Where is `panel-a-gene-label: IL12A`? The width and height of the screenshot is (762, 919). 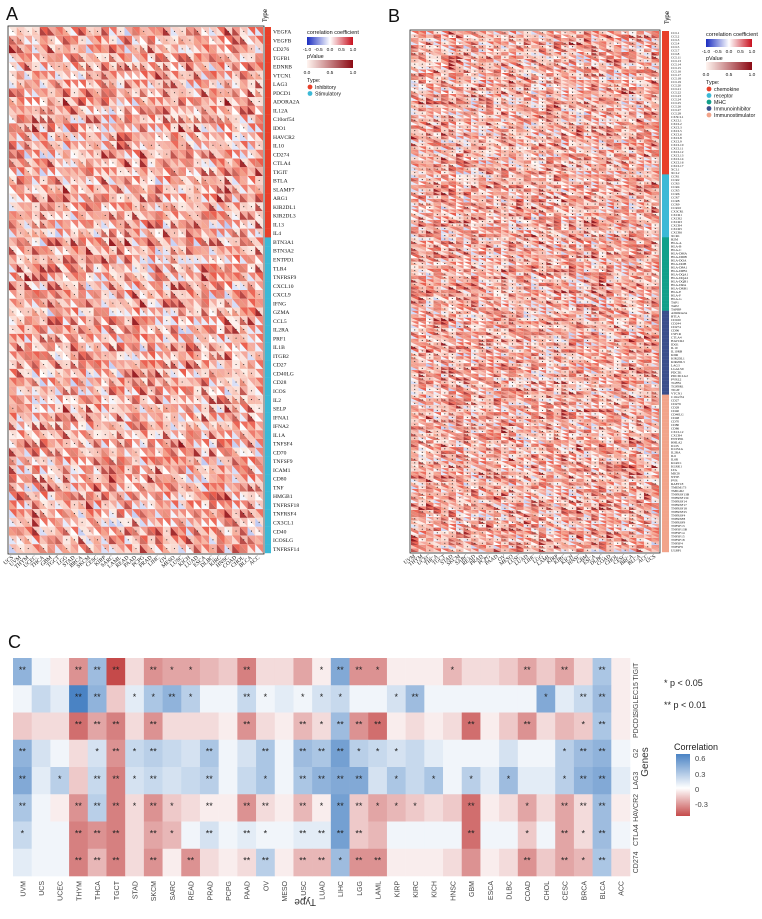 panel-a-gene-label: IL12A is located at coordinates (280, 111).